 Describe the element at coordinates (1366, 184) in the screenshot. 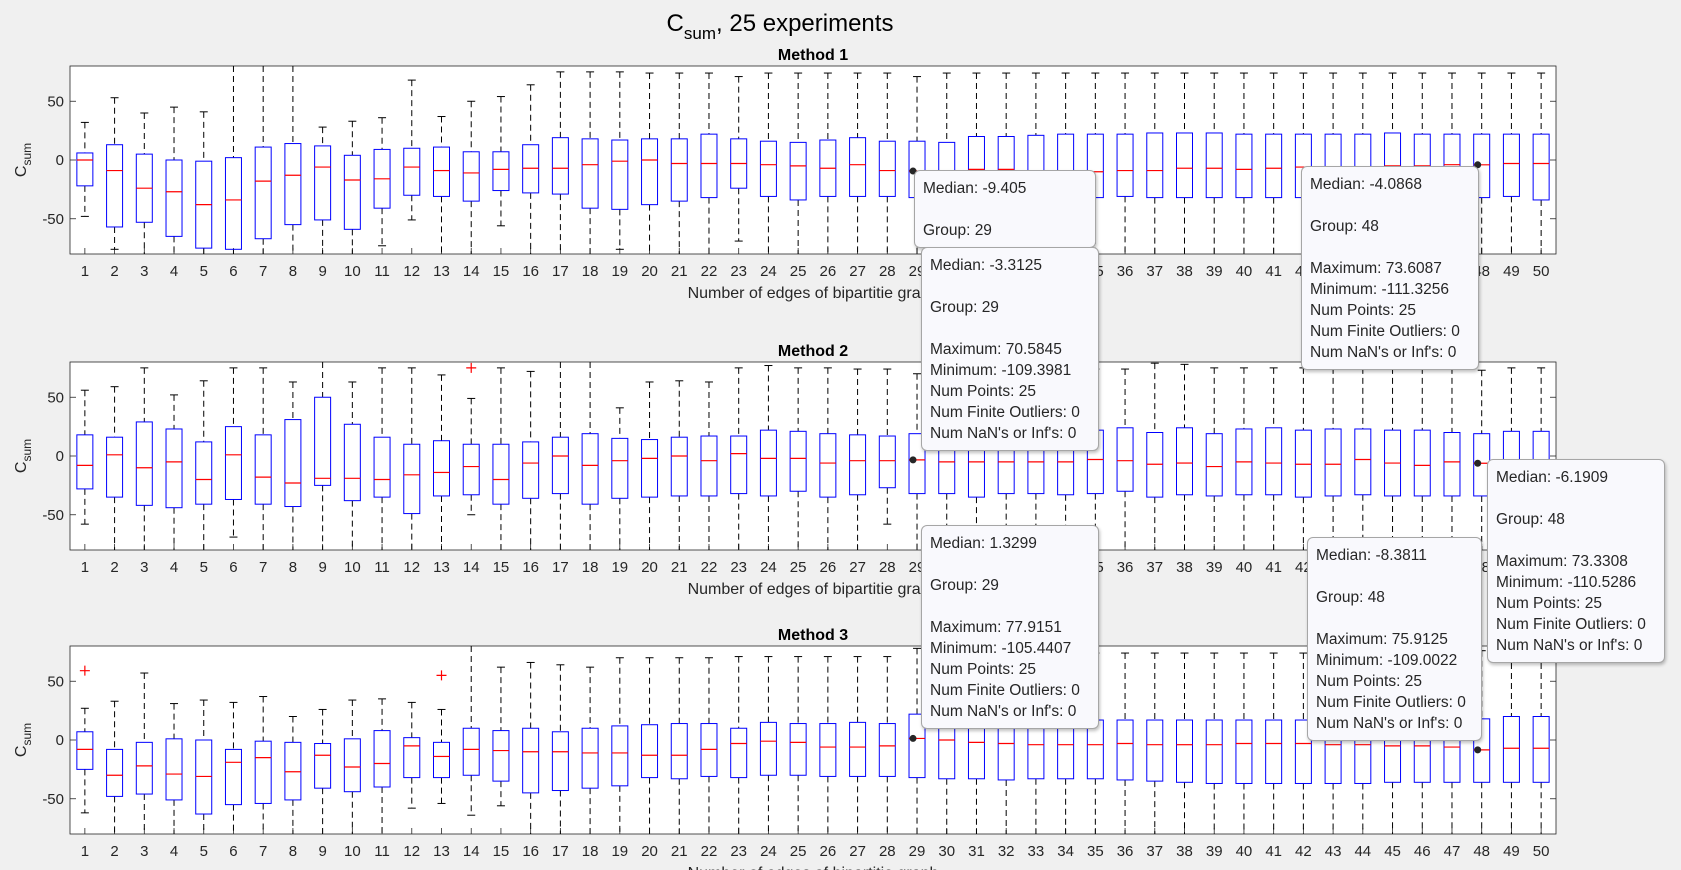

I see `datatip-line: Median: -4.0868` at that location.